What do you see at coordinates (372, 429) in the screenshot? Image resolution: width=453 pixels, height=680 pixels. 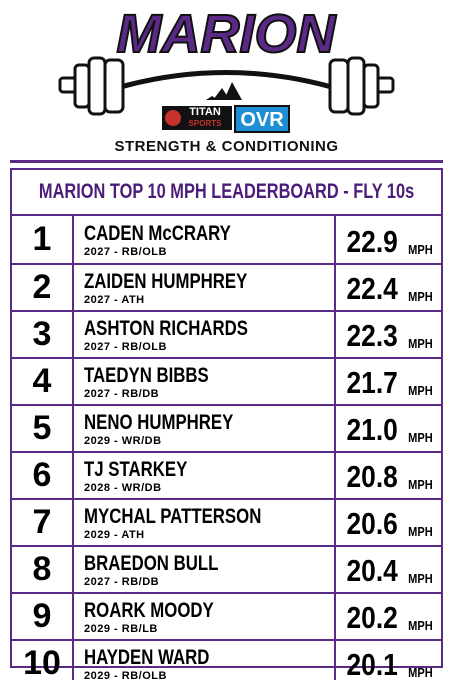 I see `speed: 21.0` at bounding box center [372, 429].